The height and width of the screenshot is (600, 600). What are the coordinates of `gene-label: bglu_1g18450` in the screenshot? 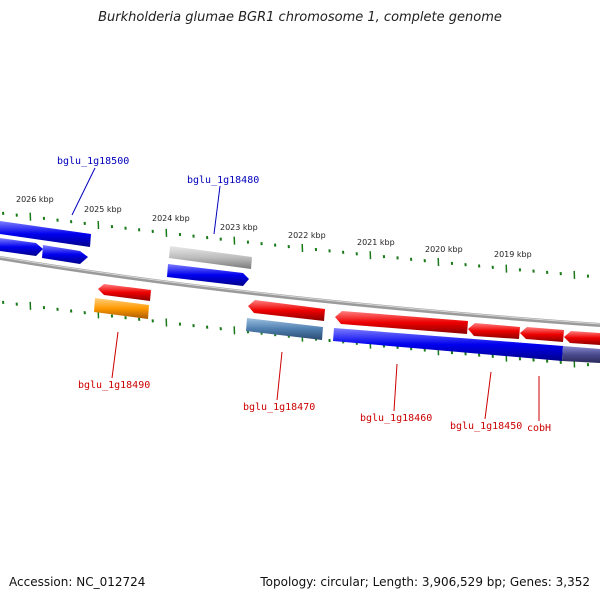 It's located at (486, 426).